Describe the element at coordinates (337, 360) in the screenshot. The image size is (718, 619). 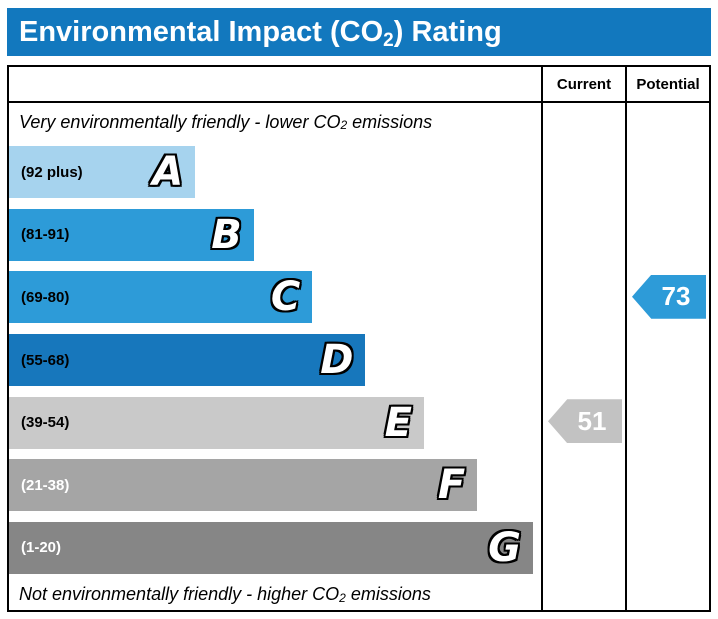
I see `band-d-letter: D` at that location.